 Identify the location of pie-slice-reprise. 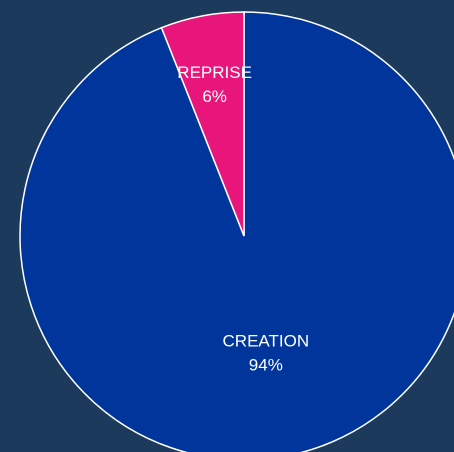
(202, 124).